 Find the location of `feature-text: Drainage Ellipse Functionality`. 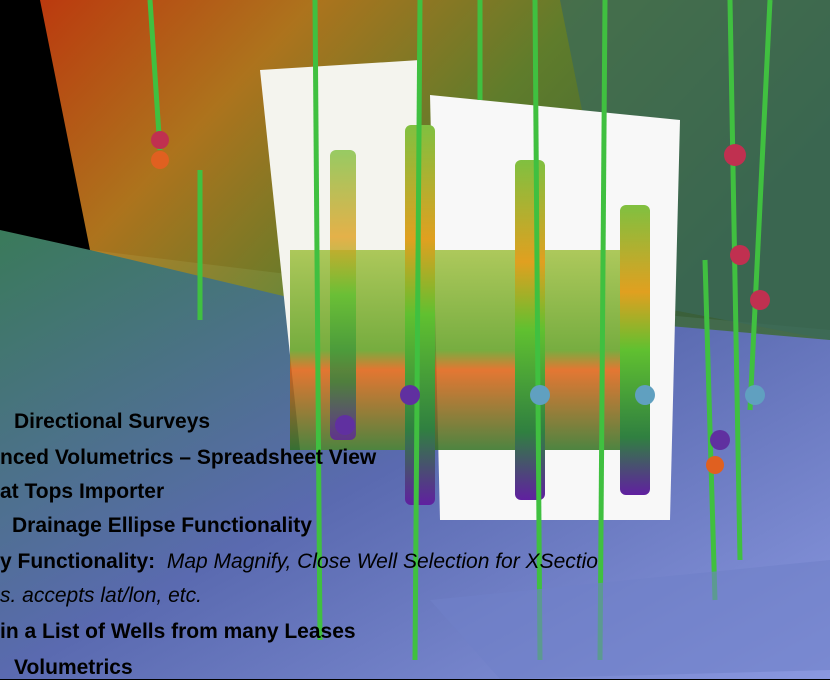

feature-text: Drainage Ellipse Functionality is located at coordinates (162, 525).